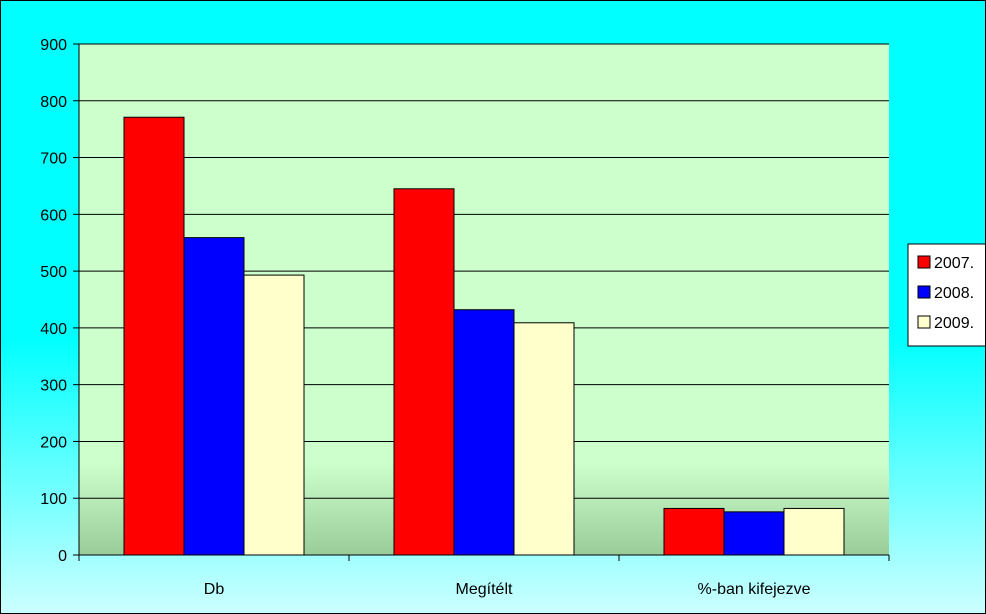  Describe the element at coordinates (484, 576) in the screenshot. I see `x-axis-labels: Db Megítélt %-ban kifejezve` at that location.